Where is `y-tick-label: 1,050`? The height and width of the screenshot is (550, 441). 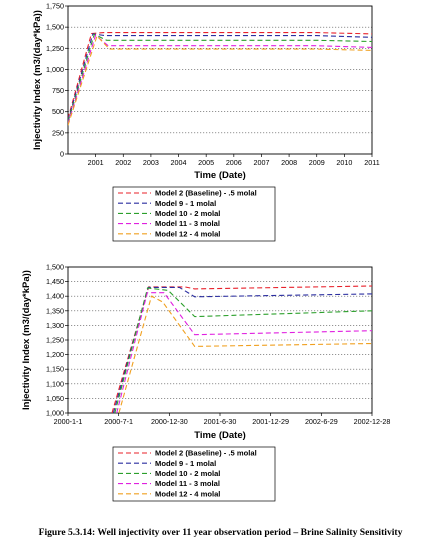 y-tick-label: 1,050 is located at coordinates (55, 398).